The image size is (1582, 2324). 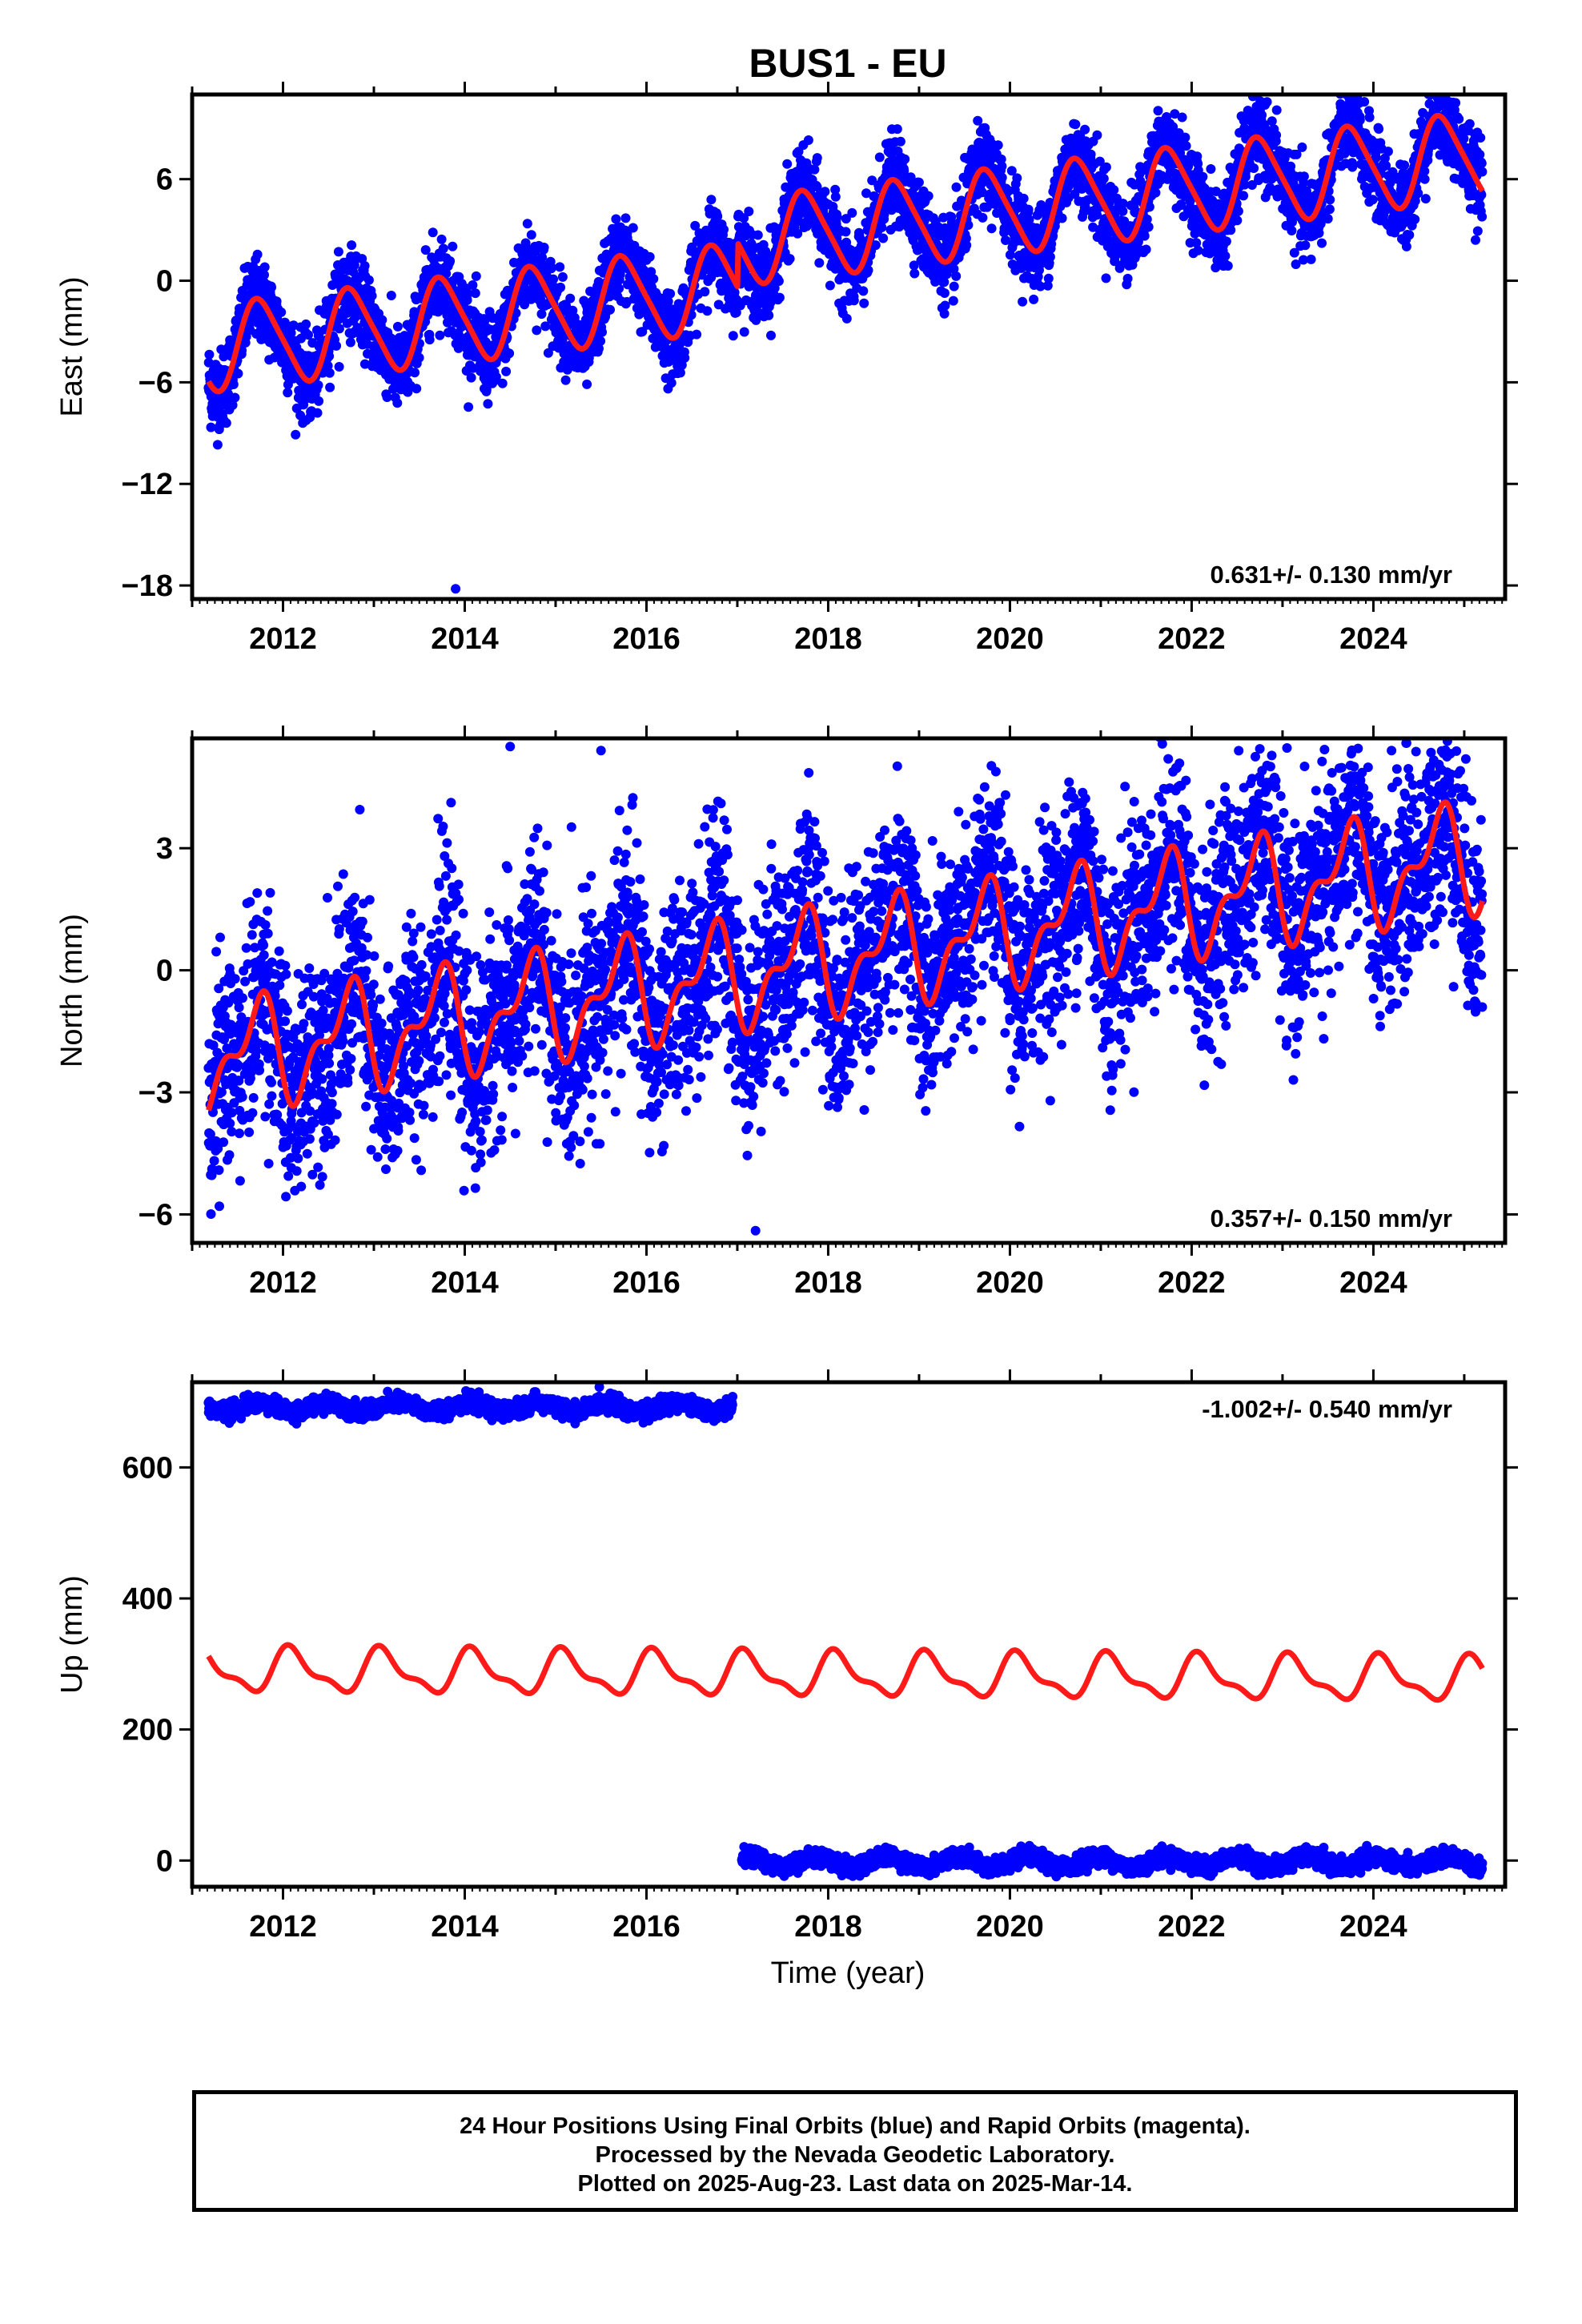 What do you see at coordinates (847, 63) in the screenshot?
I see `chart-title: BUS1 - EU` at bounding box center [847, 63].